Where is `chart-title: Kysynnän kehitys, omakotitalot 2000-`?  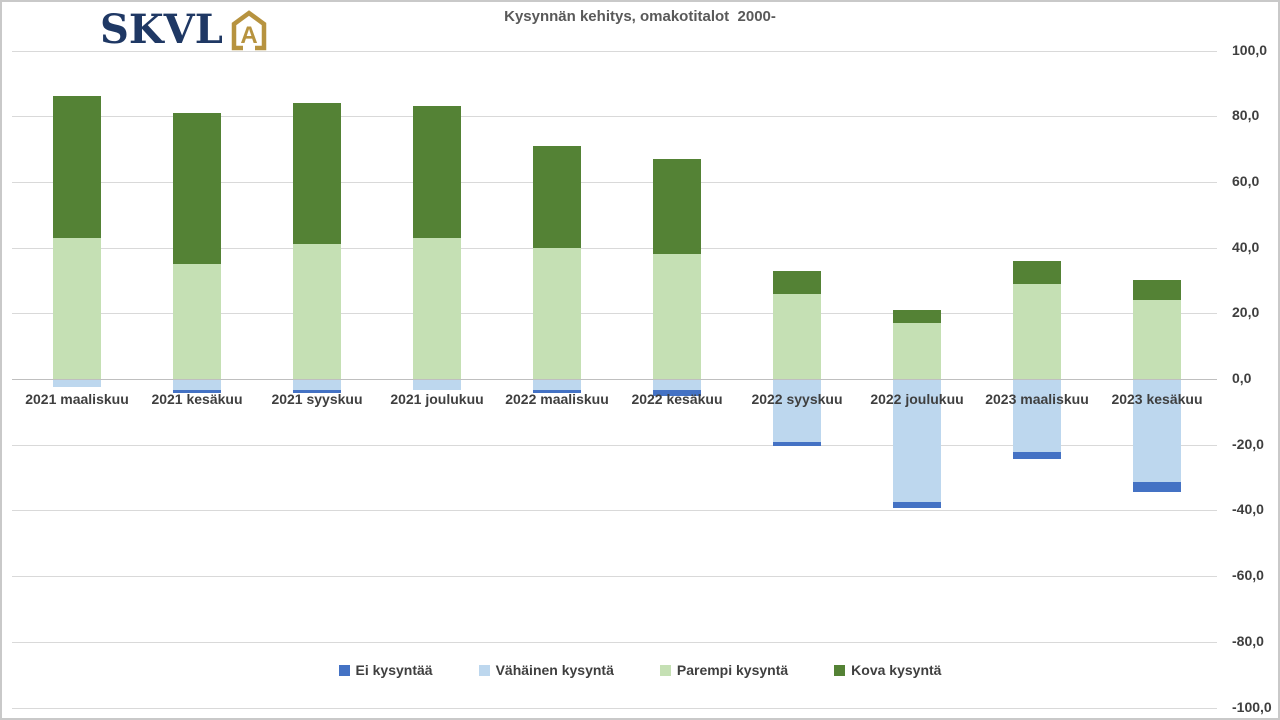 chart-title: Kysynnän kehitys, omakotitalot 2000- is located at coordinates (640, 16).